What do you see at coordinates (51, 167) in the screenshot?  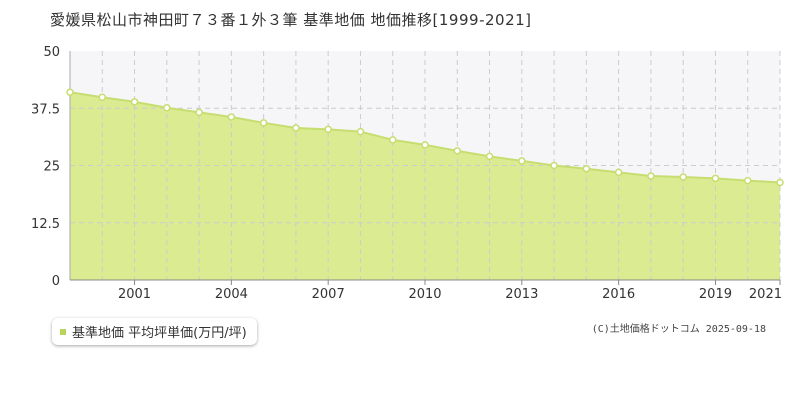 I see `y-tick-label: 25` at bounding box center [51, 167].